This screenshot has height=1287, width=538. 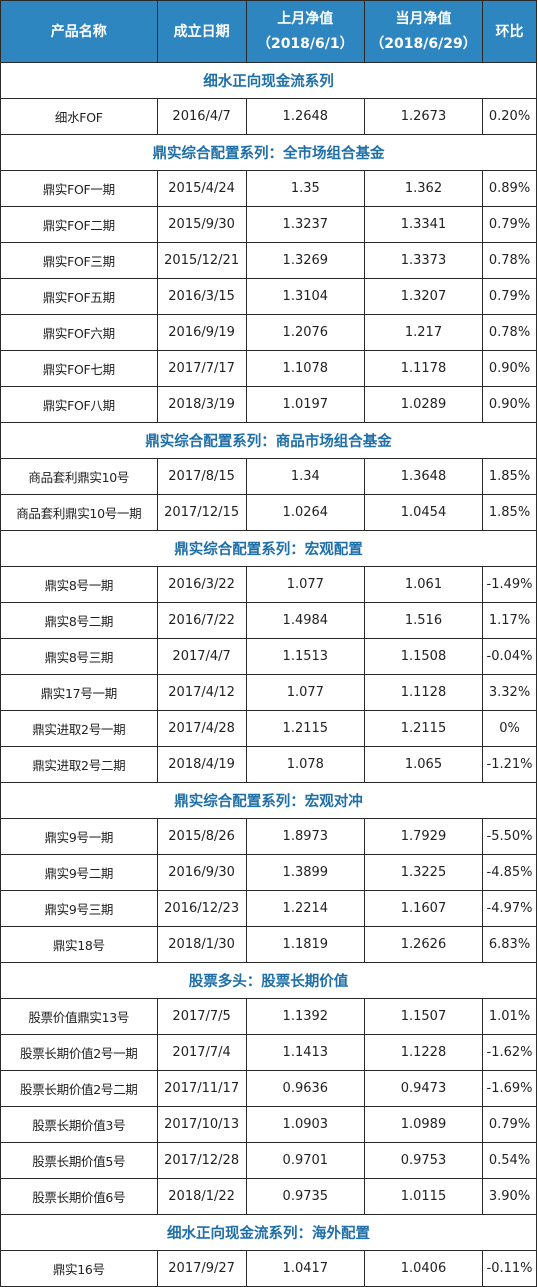 I want to click on cell-inception-date: 2016/9/19, so click(x=201, y=332).